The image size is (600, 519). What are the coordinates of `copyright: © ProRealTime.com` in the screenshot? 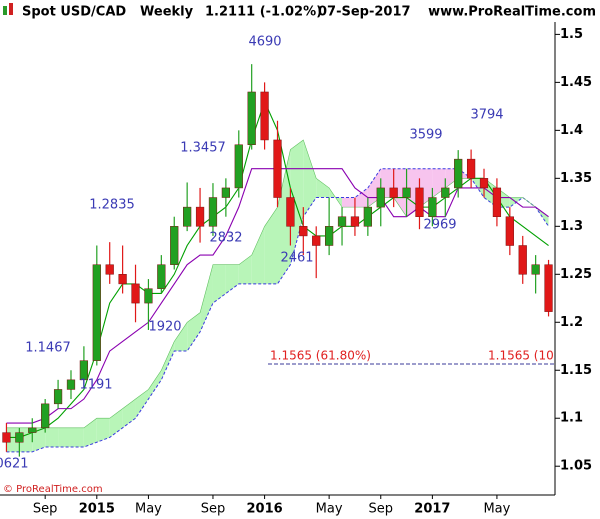 It's located at (53, 489).